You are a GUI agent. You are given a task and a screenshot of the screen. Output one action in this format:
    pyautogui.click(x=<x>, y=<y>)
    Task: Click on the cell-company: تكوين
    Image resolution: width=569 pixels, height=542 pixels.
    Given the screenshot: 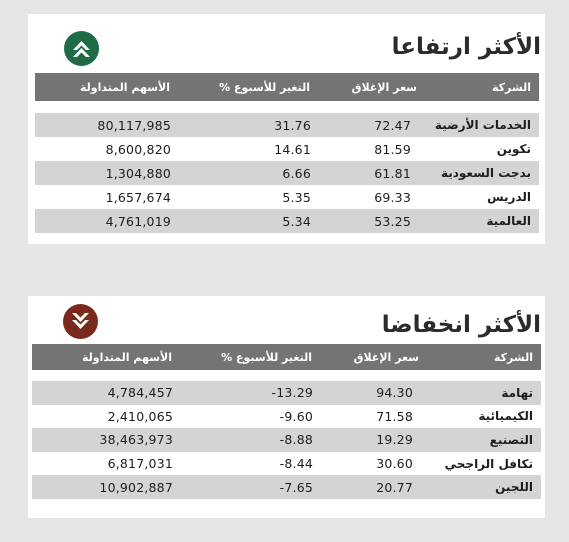 What is the action you would take?
    pyautogui.click(x=513, y=149)
    